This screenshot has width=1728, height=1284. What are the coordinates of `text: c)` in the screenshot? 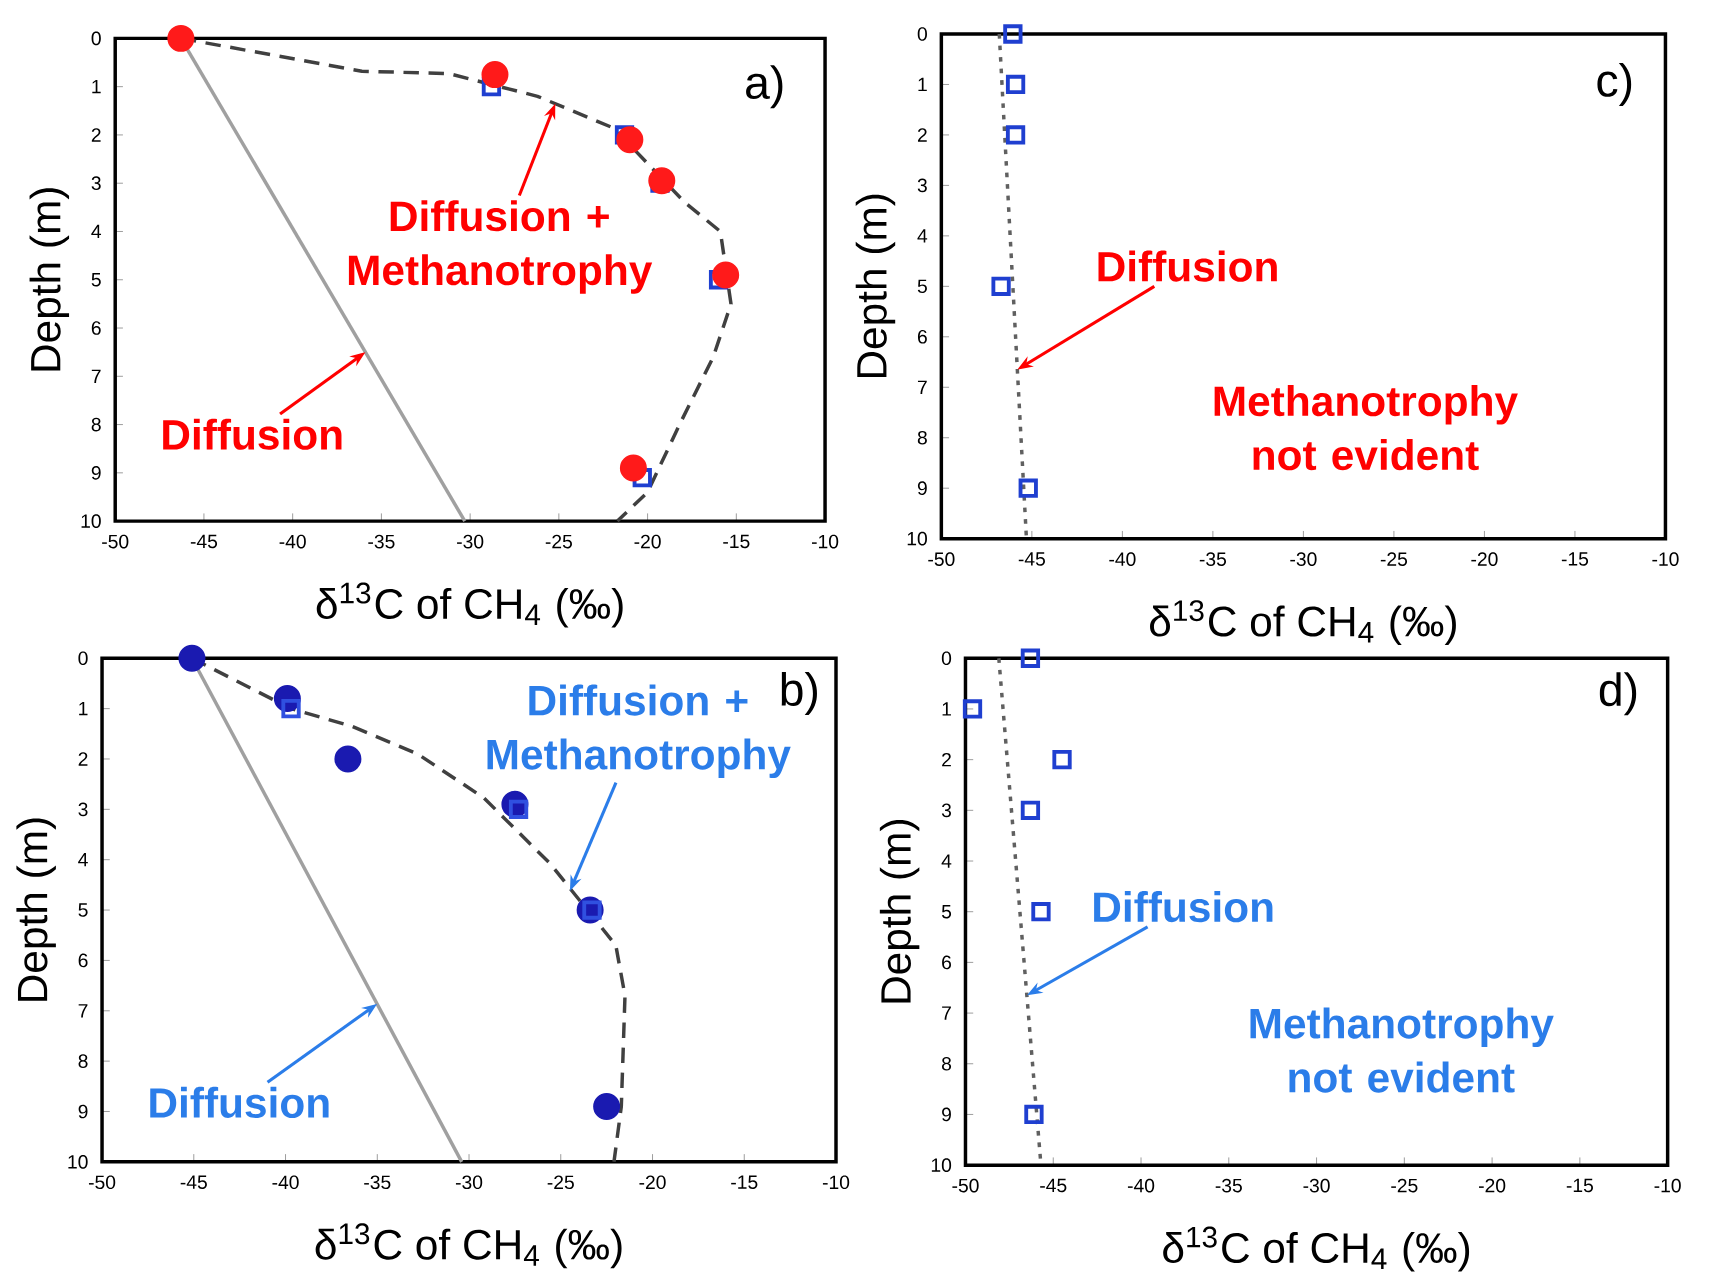 It's located at (1614, 84).